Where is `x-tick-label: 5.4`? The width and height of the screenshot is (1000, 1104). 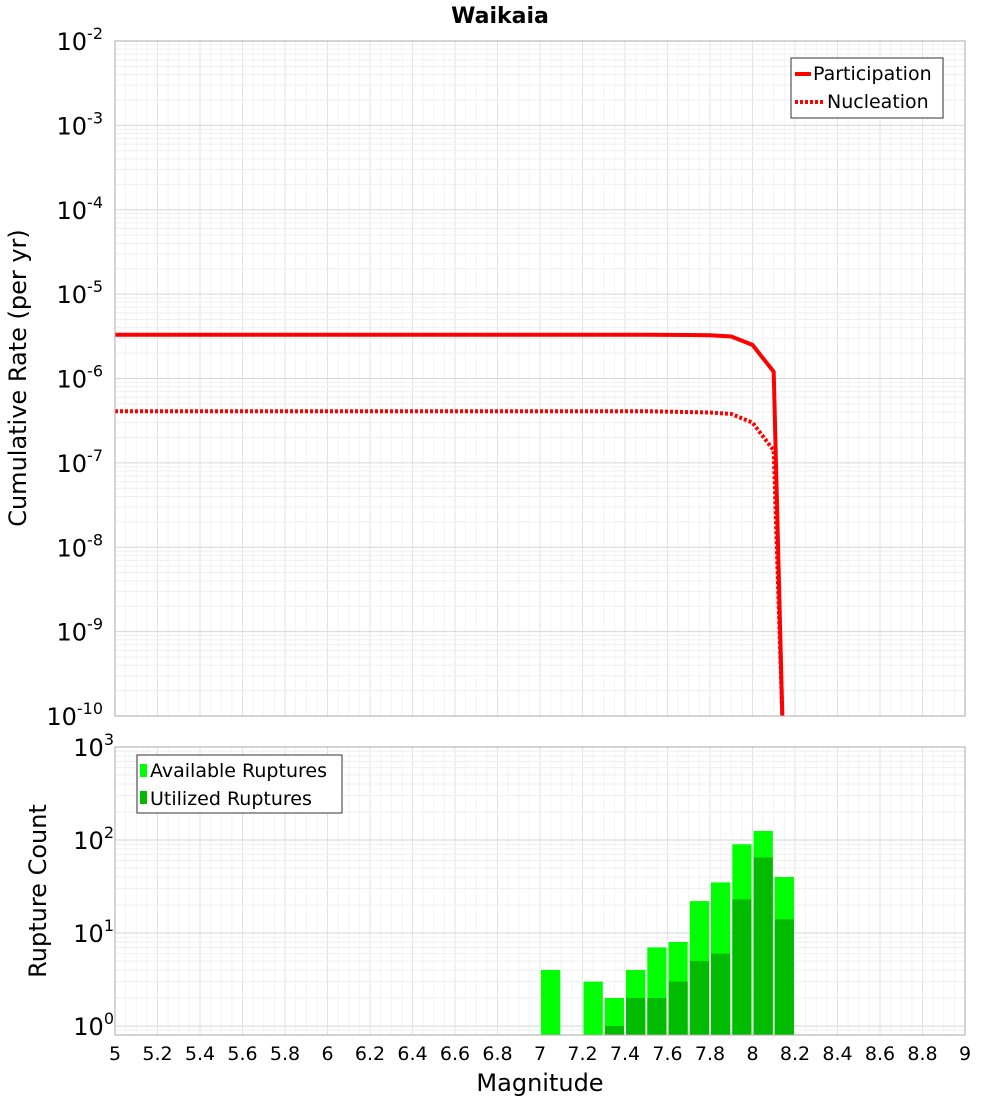
x-tick-label: 5.4 is located at coordinates (200, 1054).